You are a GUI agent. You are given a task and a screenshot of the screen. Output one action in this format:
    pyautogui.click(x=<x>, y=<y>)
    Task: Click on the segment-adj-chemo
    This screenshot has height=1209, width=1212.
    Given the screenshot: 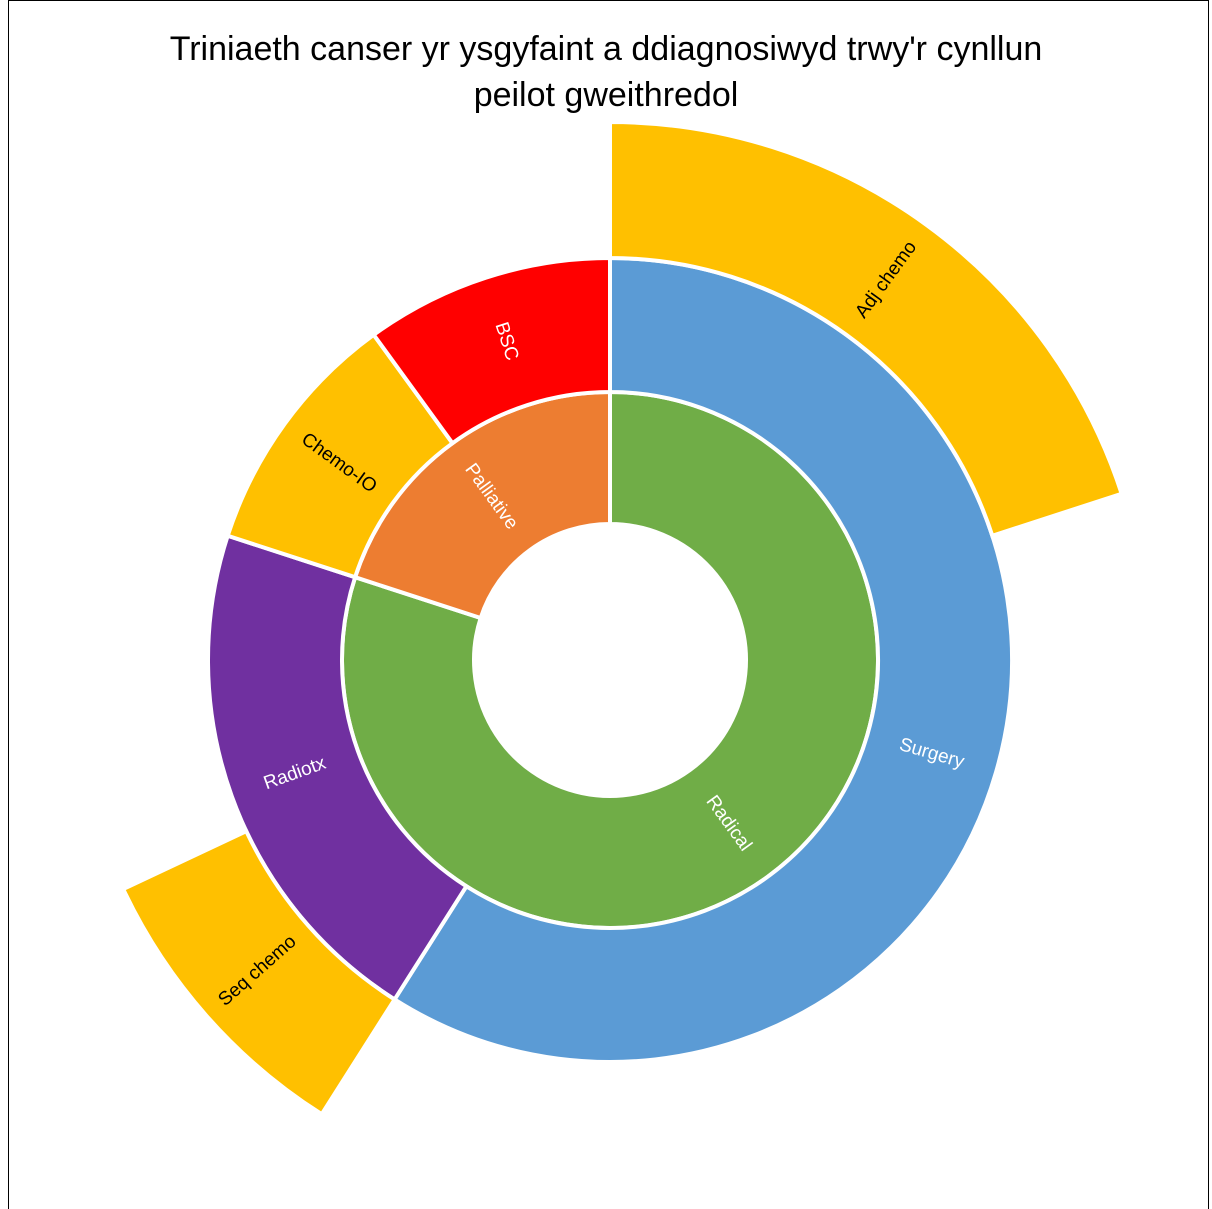 What is the action you would take?
    pyautogui.click(x=866, y=329)
    